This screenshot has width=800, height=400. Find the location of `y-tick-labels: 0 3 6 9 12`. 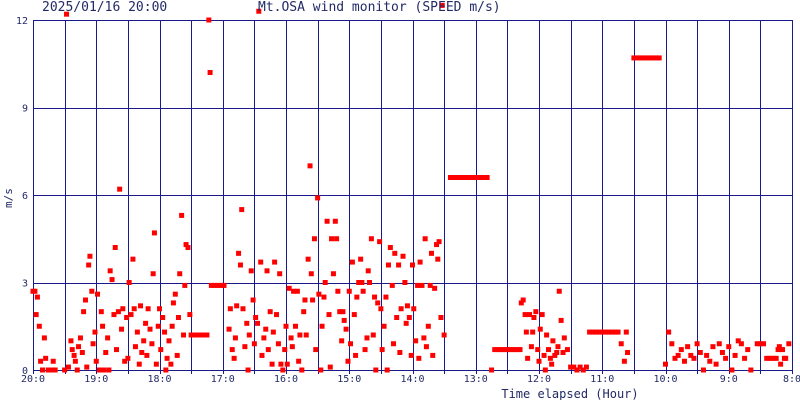

y-tick-labels: 0 3 6 9 12 is located at coordinates (22, 196).